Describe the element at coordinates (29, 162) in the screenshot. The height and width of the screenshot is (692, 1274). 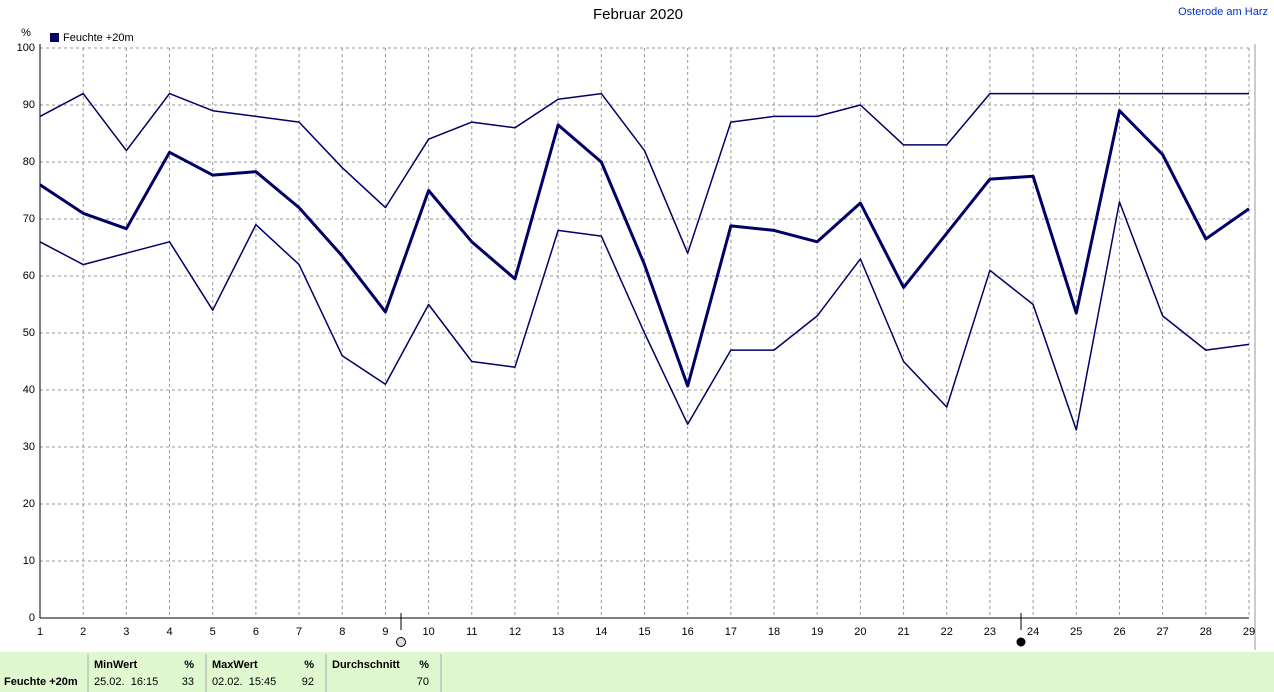
I see `y-tick-label: 80` at that location.